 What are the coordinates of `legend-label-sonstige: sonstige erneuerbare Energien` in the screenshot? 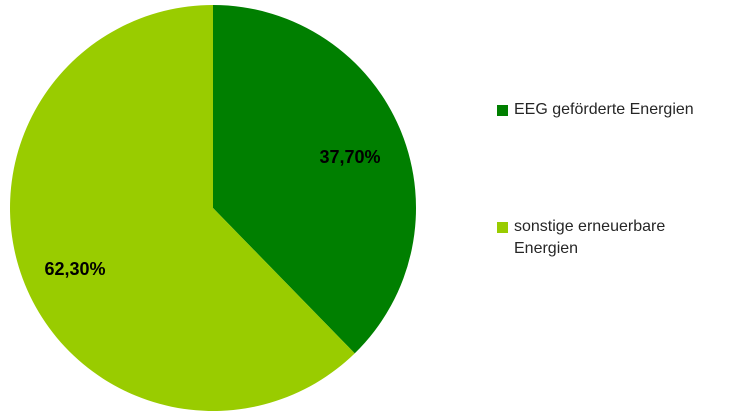 It's located at (590, 237).